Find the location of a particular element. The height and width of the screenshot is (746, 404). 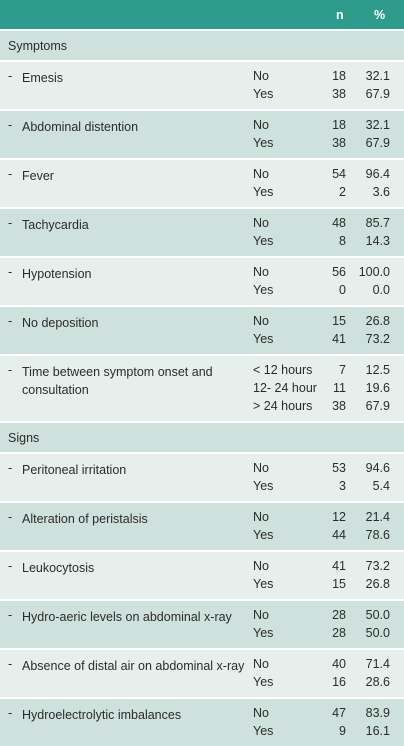

row-label: Emesis is located at coordinates (42, 78).